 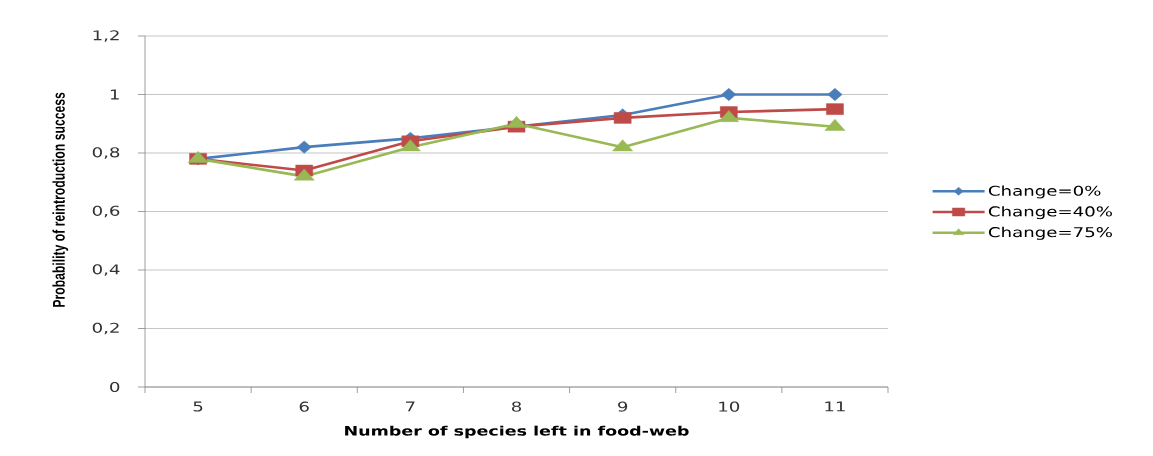 What do you see at coordinates (105, 328) in the screenshot?
I see `y-tick-label: 0,2` at bounding box center [105, 328].